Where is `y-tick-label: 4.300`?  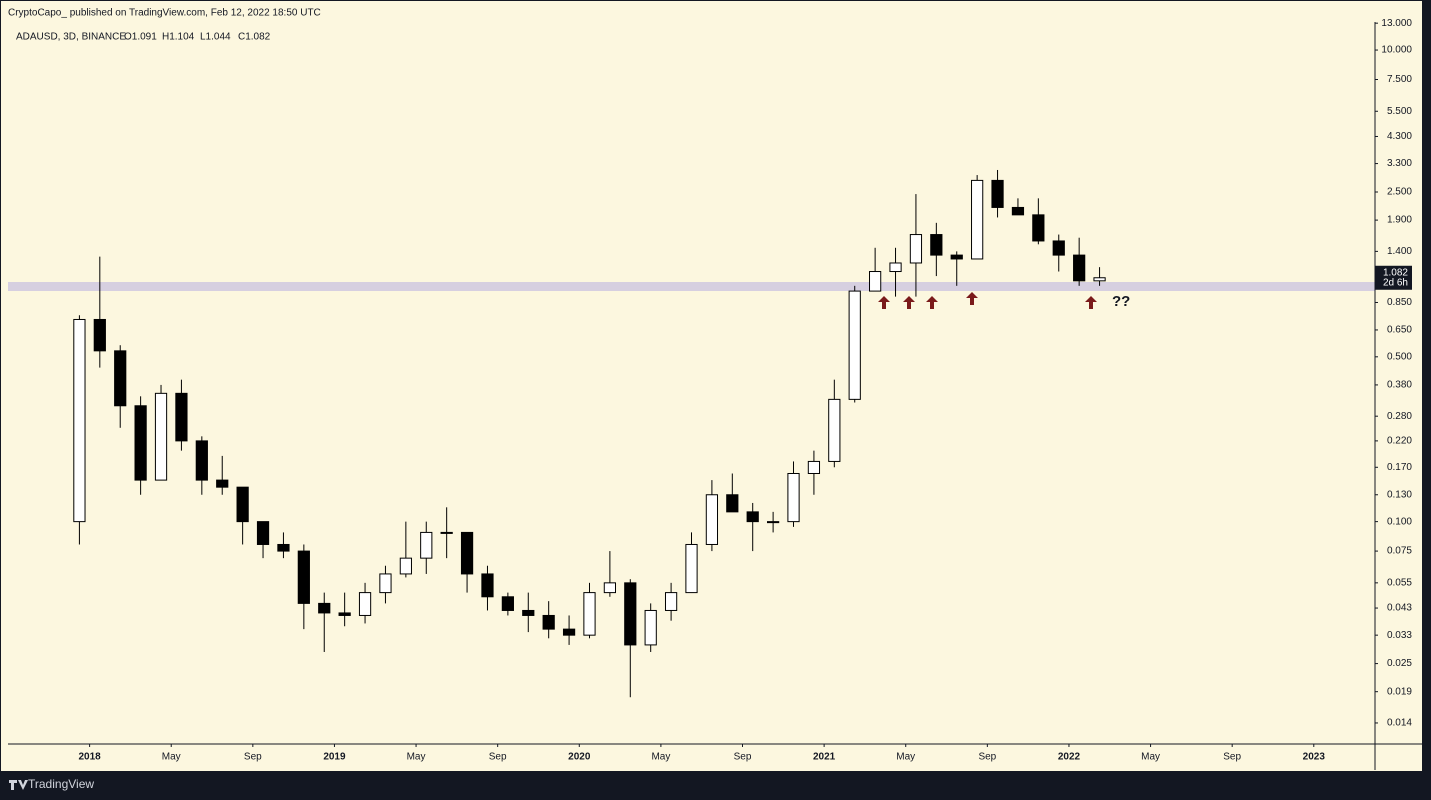
y-tick-label: 4.300 is located at coordinates (1399, 136).